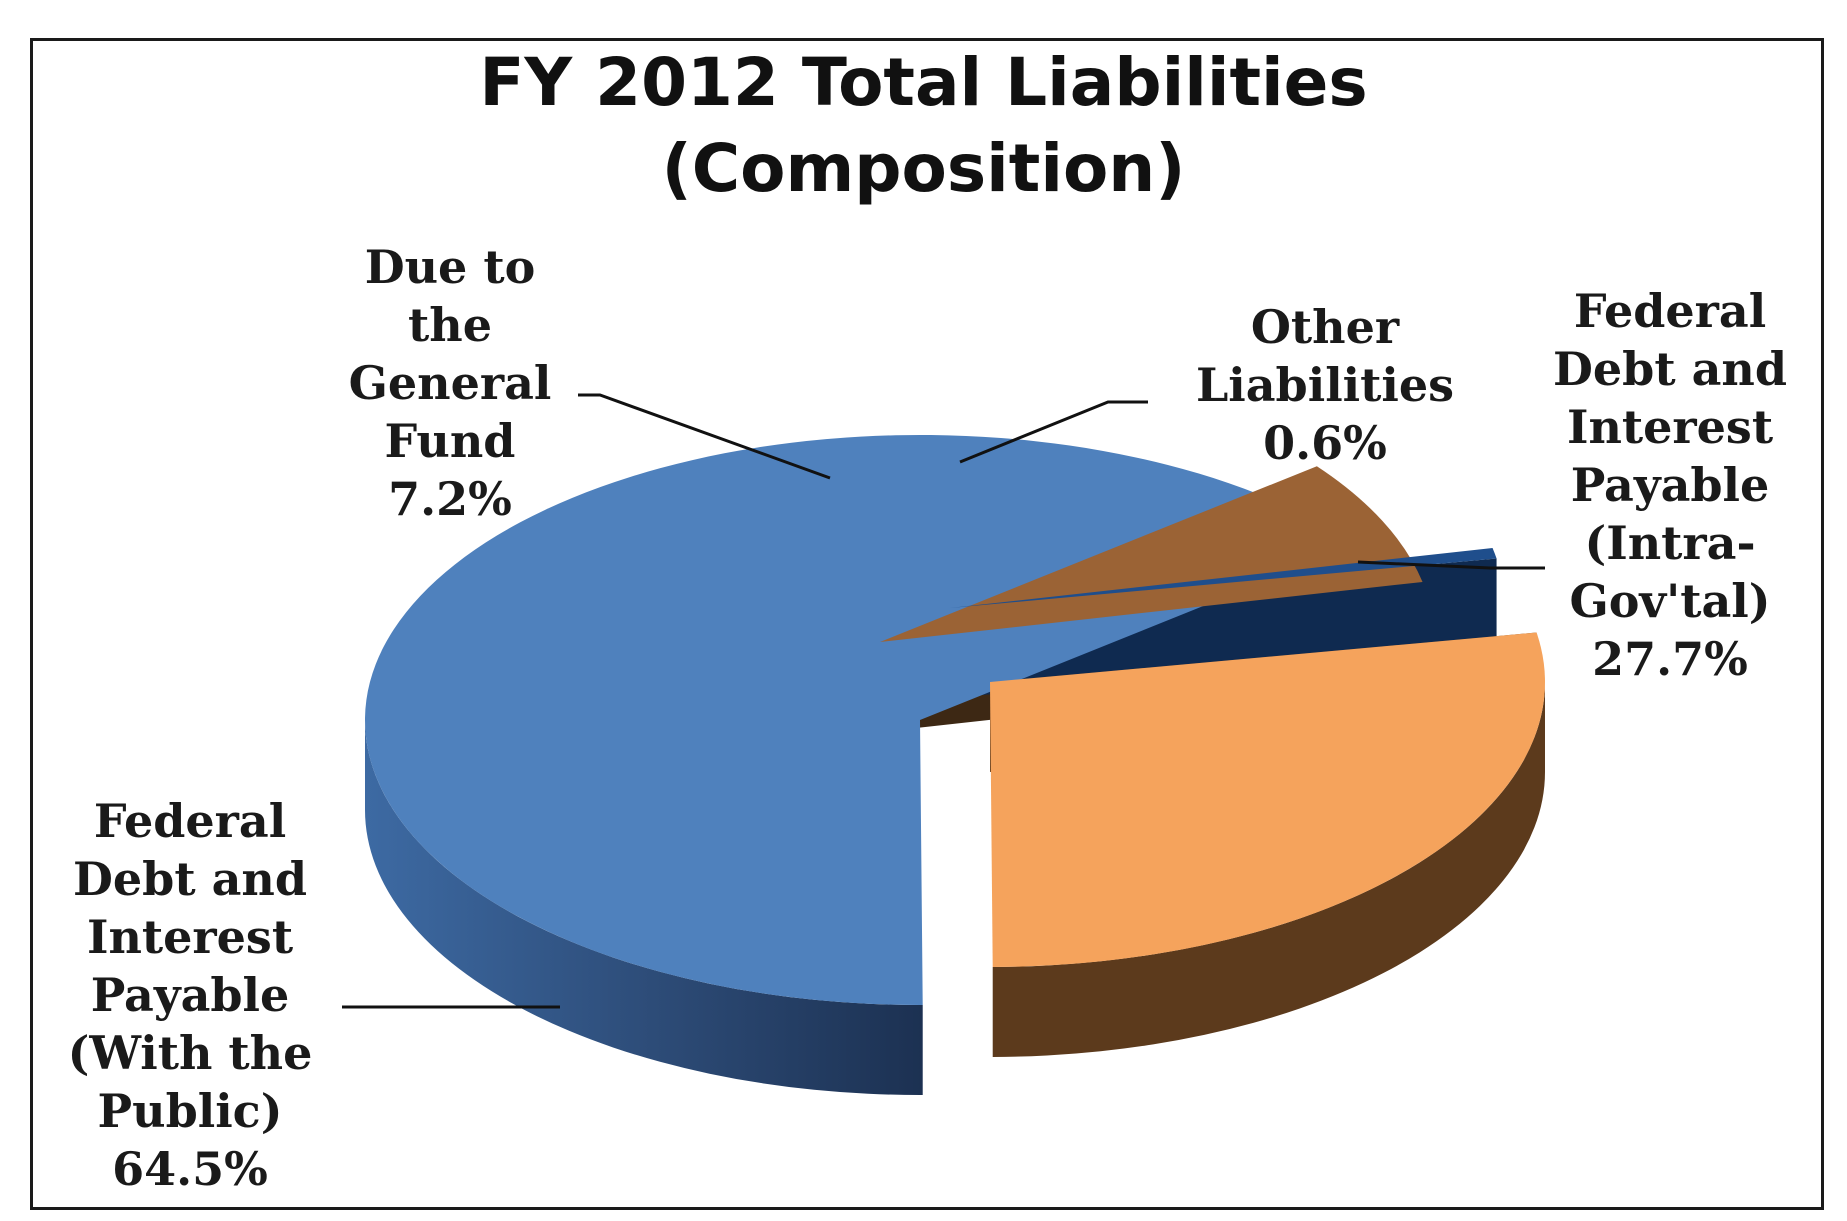 This screenshot has height=1221, width=1847. I want to click on label-line: (With the, so click(190, 1053).